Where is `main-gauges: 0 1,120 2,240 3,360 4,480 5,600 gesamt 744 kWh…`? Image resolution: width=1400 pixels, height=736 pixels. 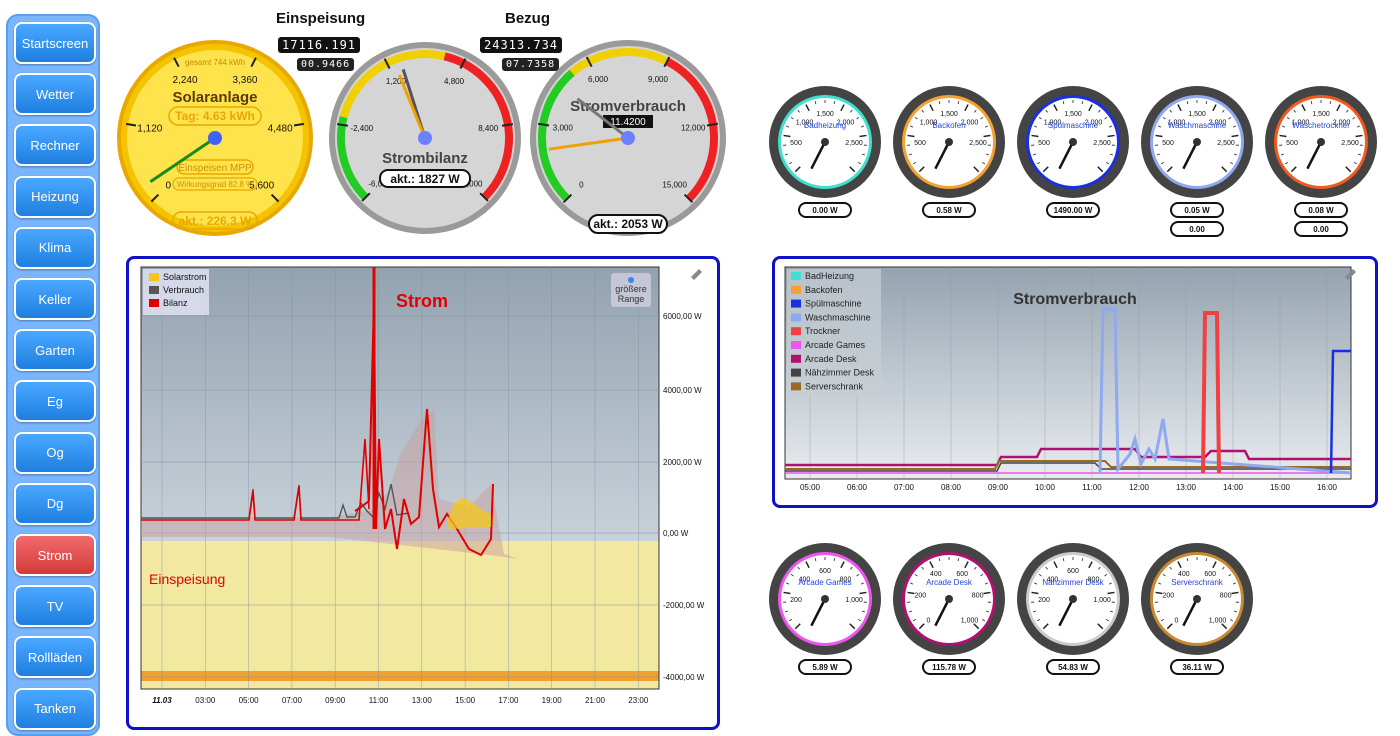
main-gauges: 0 1,120 2,240 3,360 4,480 5,600 gesamt 744 kWh… is located at coordinates (421, 138).